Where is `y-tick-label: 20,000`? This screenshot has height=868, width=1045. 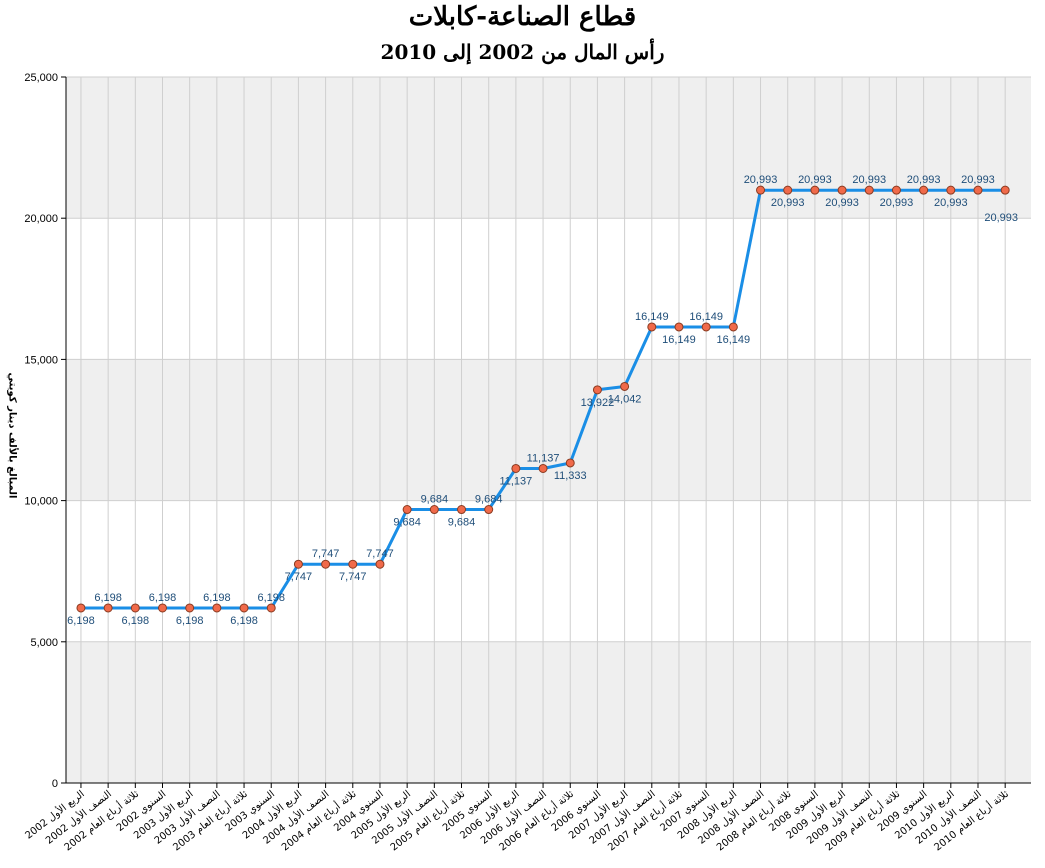 y-tick-label: 20,000 is located at coordinates (41, 219).